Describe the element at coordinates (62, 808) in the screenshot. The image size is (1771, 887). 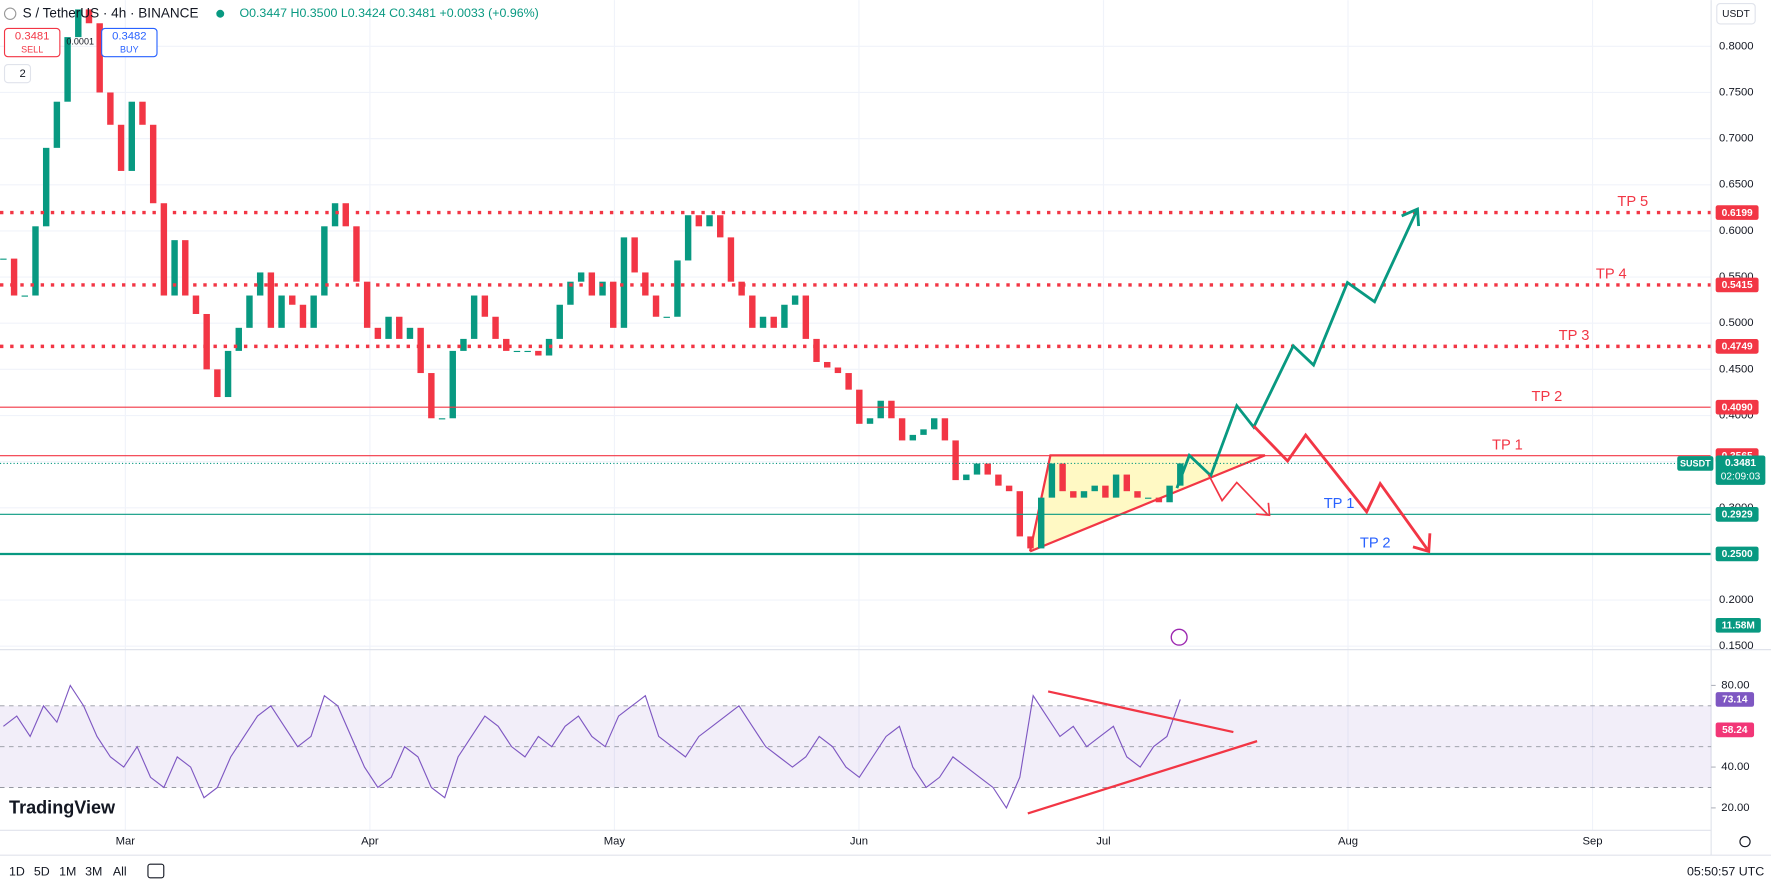
I see `logo: TradingView` at that location.